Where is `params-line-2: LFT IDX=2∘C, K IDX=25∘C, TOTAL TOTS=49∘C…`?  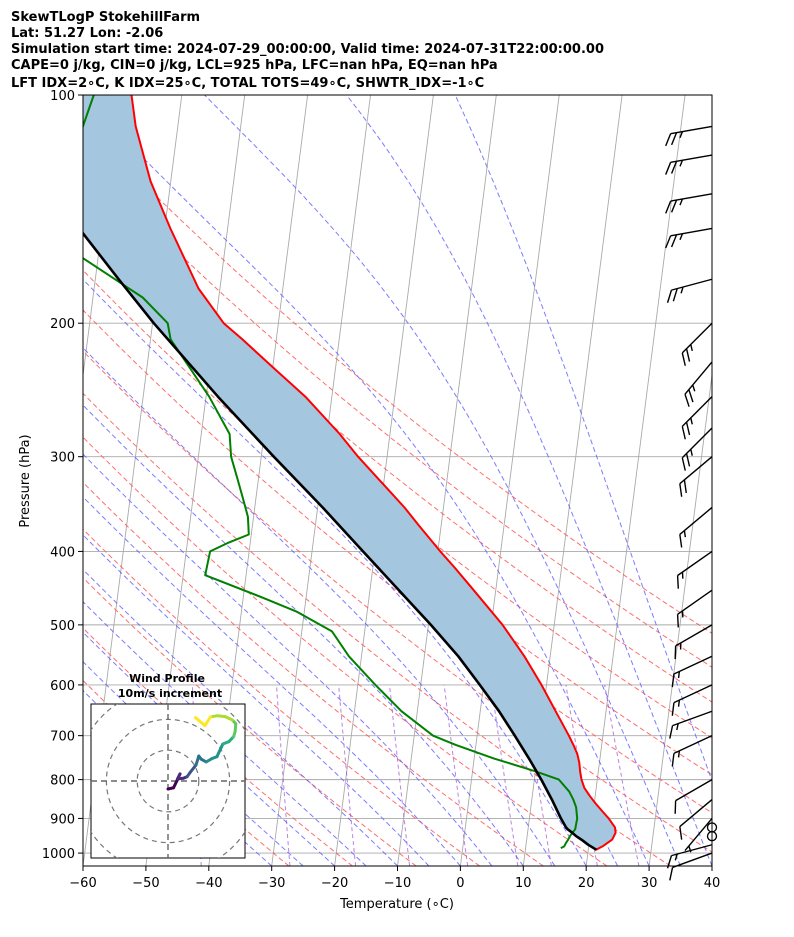 params-line-2: LFT IDX=2∘C, K IDX=25∘C, TOTAL TOTS=49∘C… is located at coordinates (247, 83).